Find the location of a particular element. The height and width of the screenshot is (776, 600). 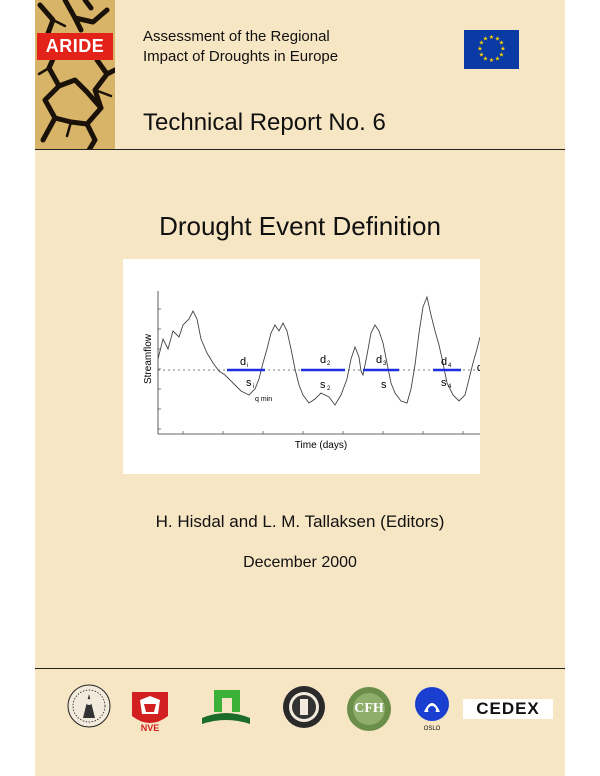

footer-divider is located at coordinates (300, 668).